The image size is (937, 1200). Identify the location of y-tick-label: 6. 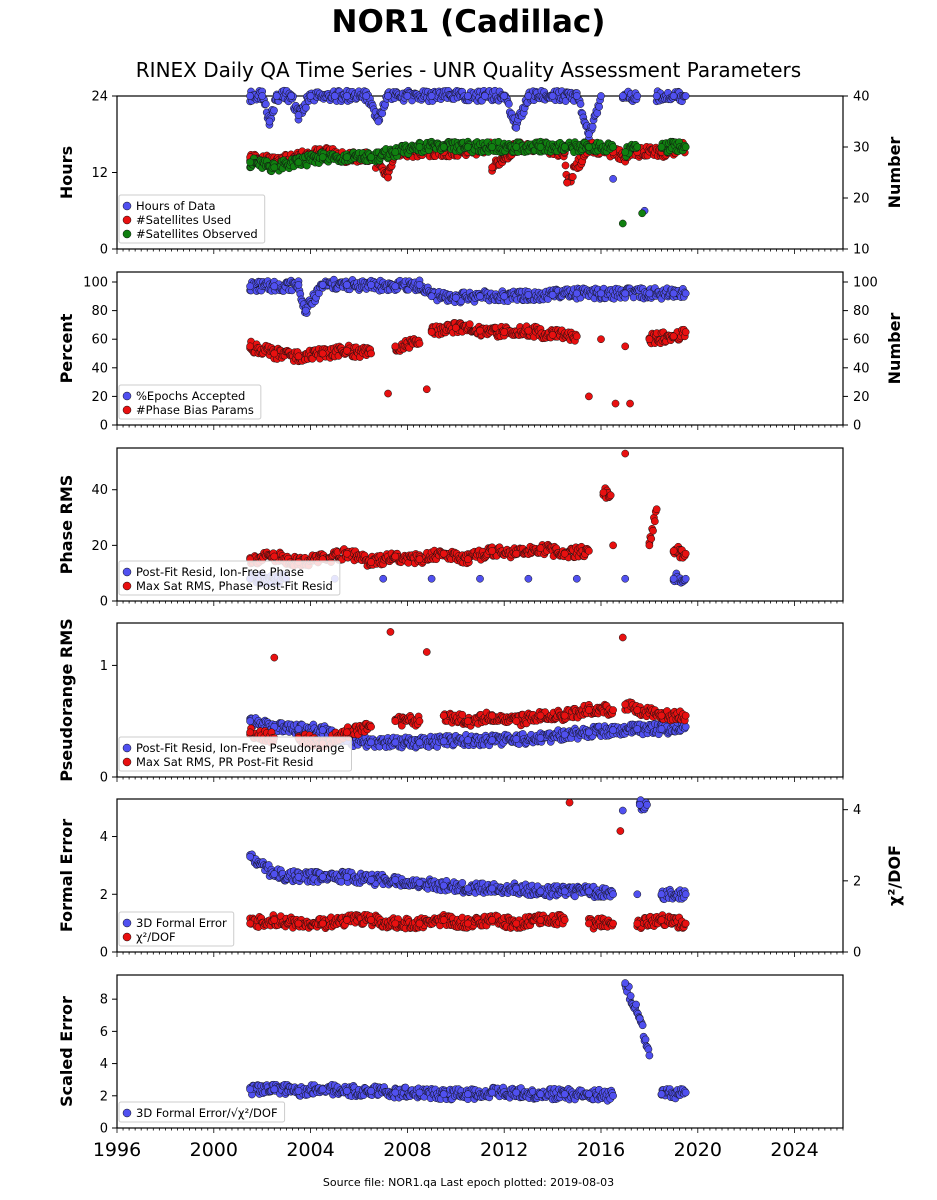
(104, 1032).